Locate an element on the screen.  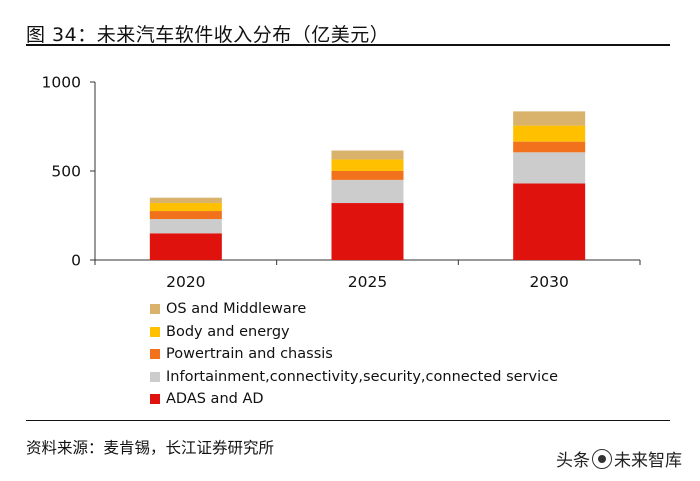
x-tick-label: 2025 is located at coordinates (367, 282).